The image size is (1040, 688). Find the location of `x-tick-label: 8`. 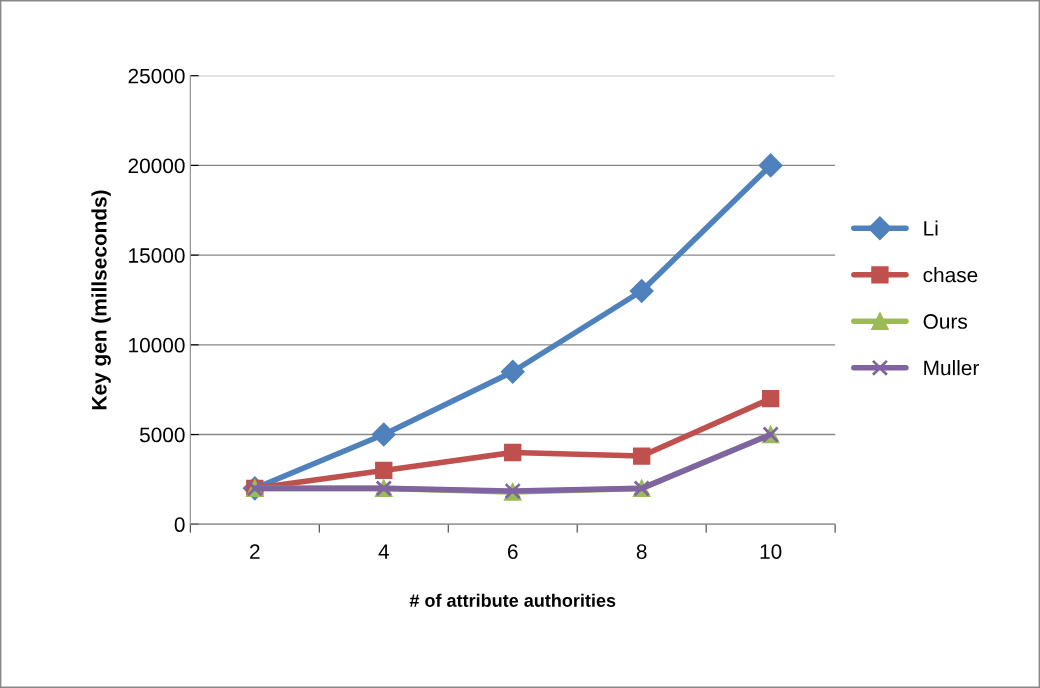

x-tick-label: 8 is located at coordinates (641, 551).